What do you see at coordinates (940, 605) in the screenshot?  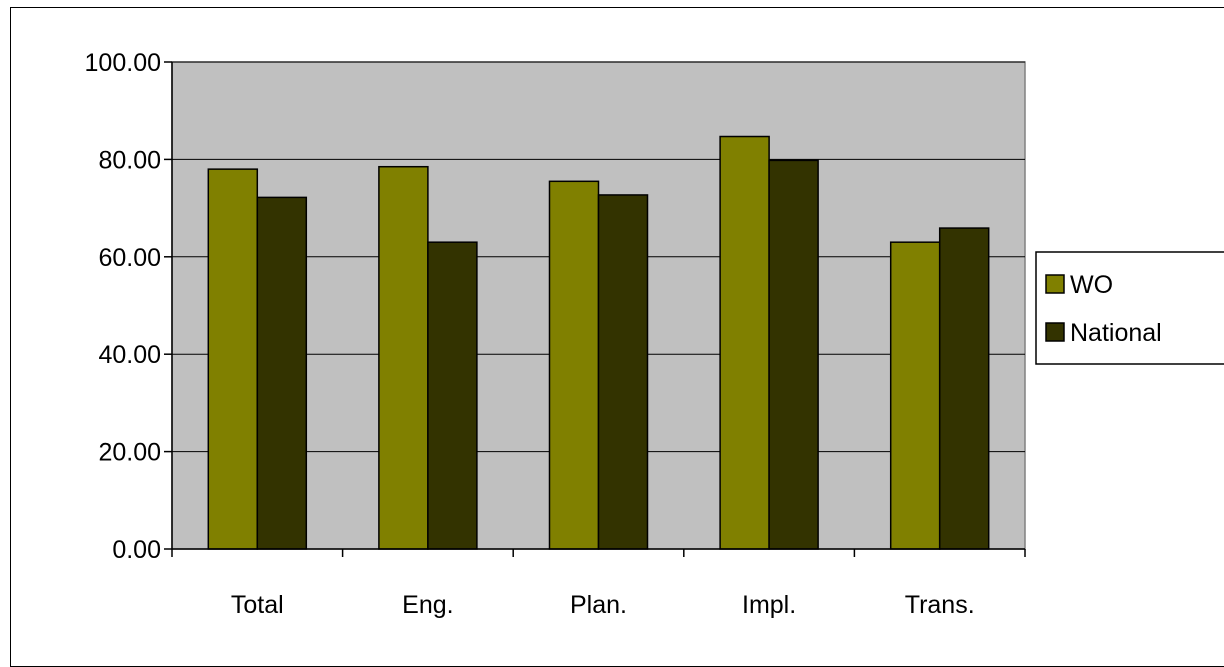 I see `x-tick-label: Trans.` at bounding box center [940, 605].